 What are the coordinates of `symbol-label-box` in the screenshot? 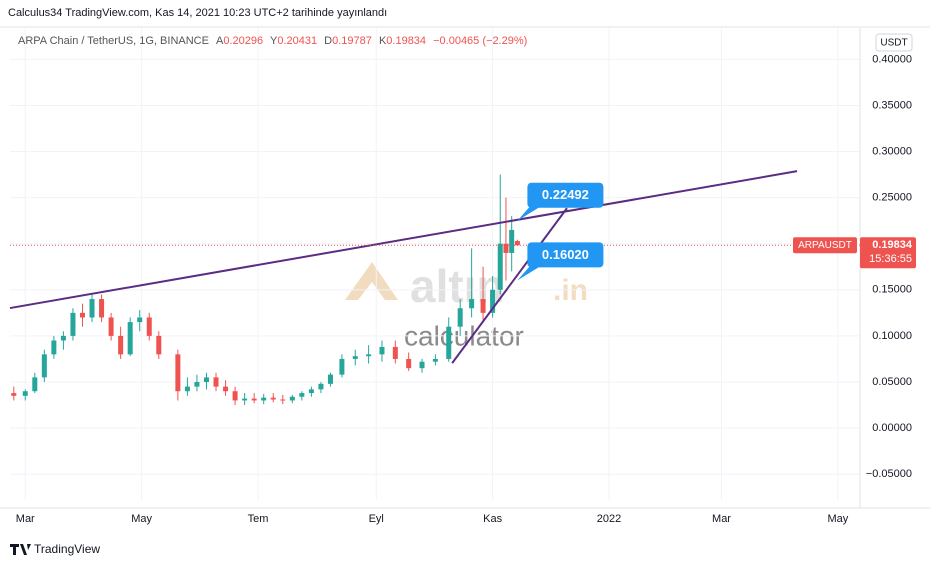 It's located at (825, 245).